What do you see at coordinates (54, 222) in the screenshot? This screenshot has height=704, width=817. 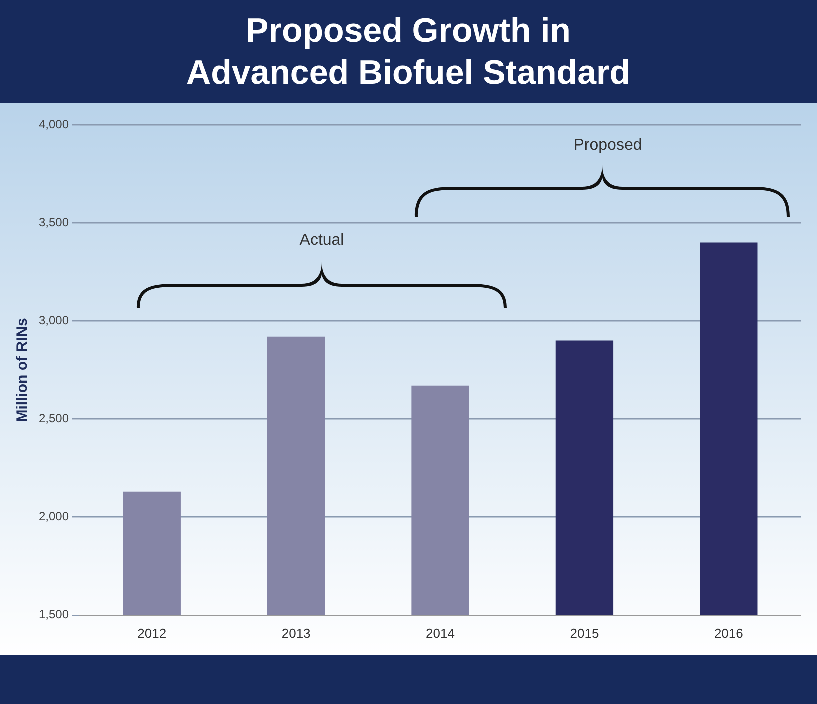 I see `y-tick-label: 3,500` at bounding box center [54, 222].